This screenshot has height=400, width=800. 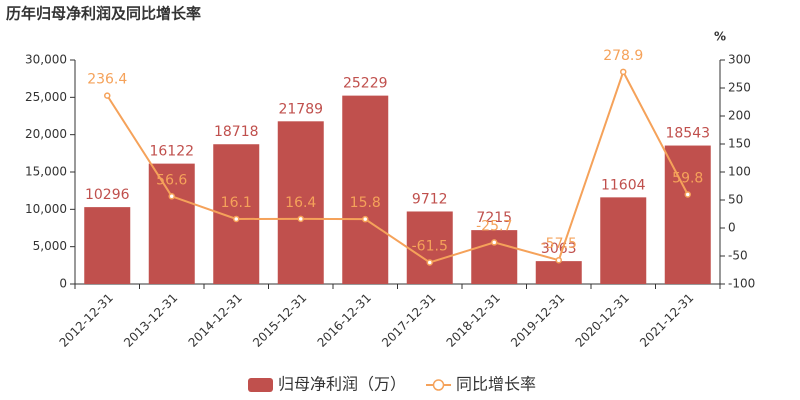 What do you see at coordinates (86, 320) in the screenshot?
I see `x-tick-label: 2012-12-31` at bounding box center [86, 320].